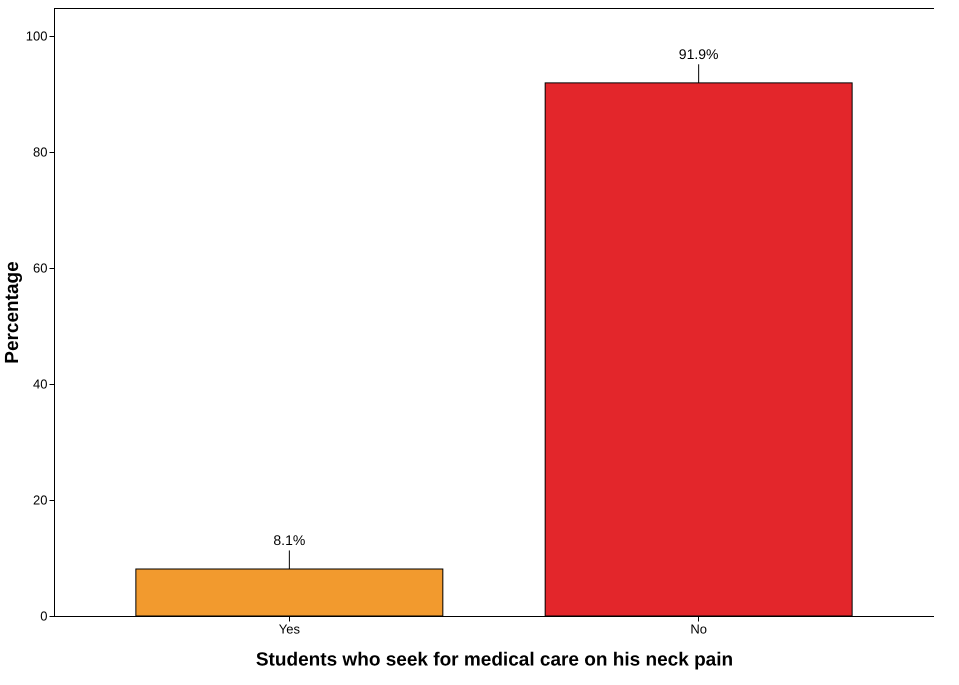  I want to click on y-axis-title: Percentage, so click(12, 312).